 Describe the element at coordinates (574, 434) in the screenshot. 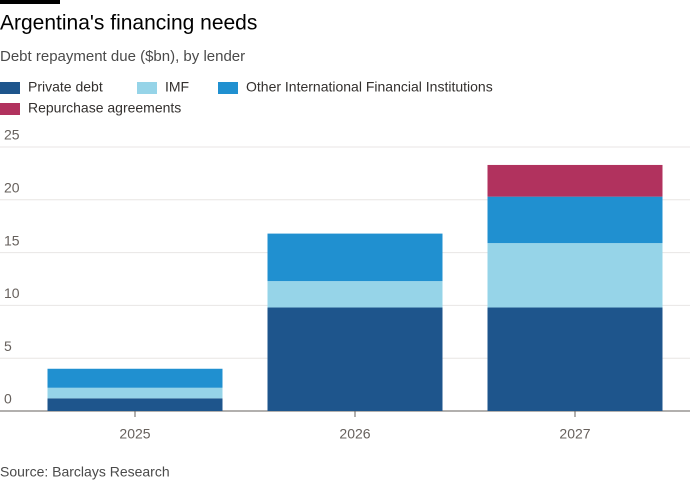

I see `x-tick-label: 2027` at that location.